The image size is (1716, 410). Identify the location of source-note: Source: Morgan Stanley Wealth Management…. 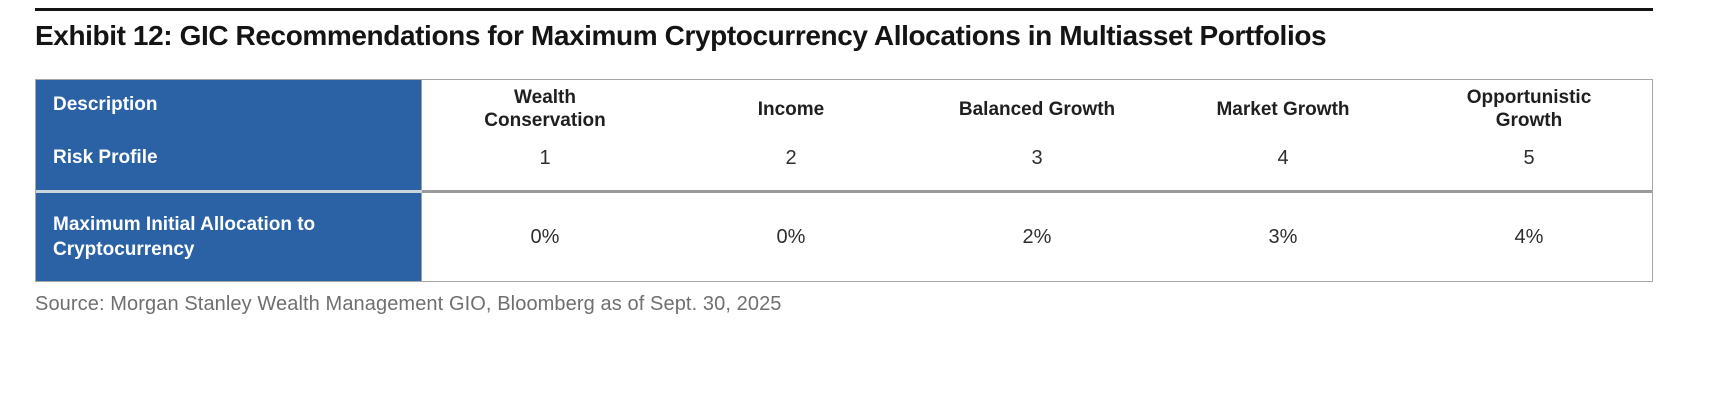
(408, 304).